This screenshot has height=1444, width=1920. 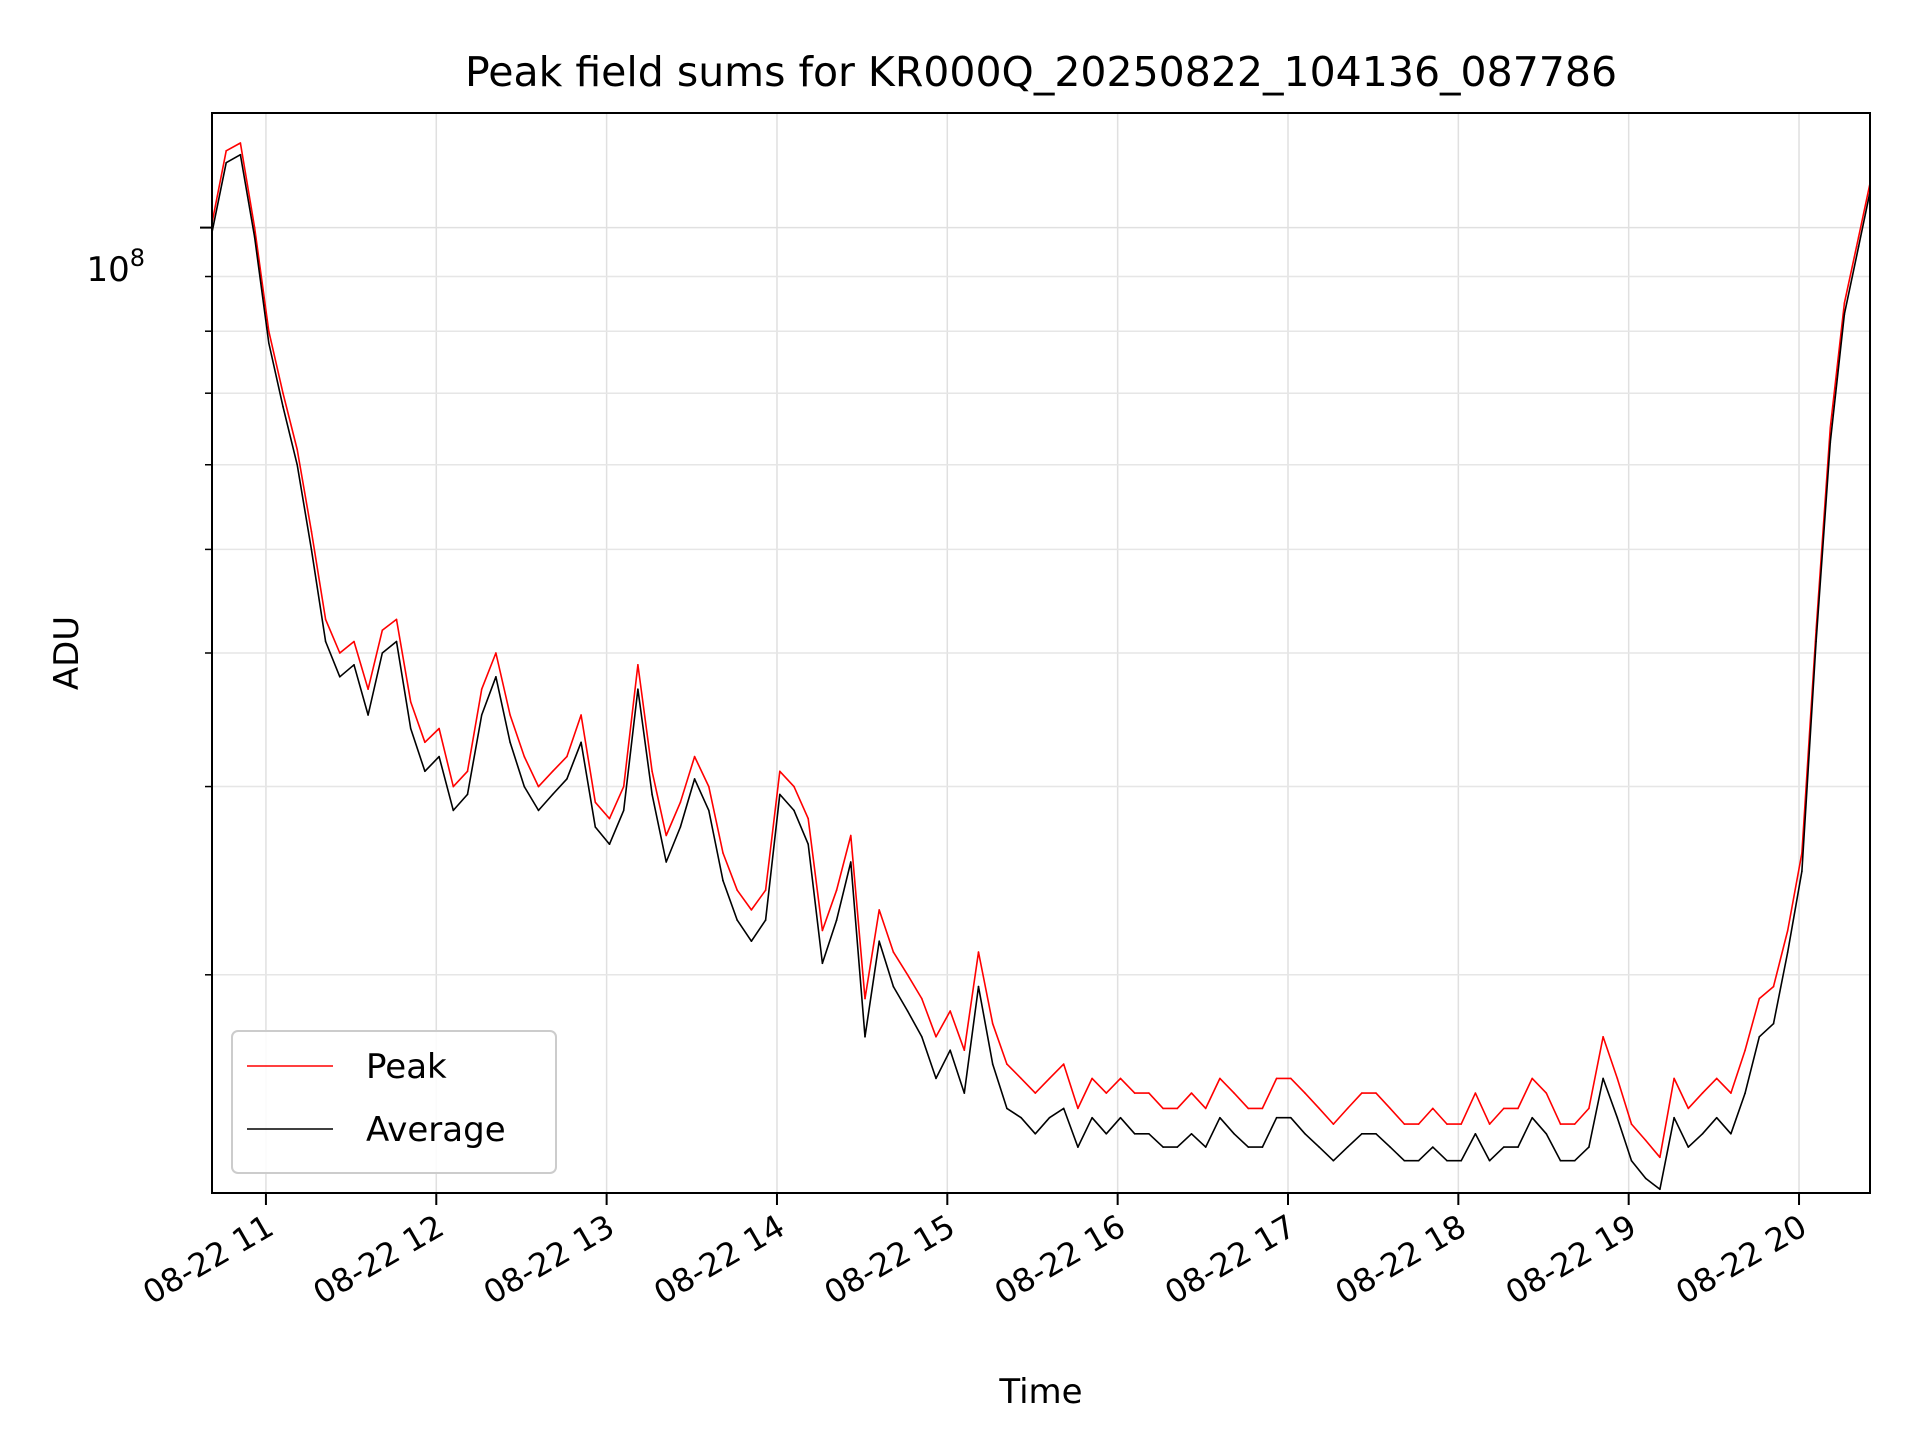 What do you see at coordinates (1040, 1392) in the screenshot?
I see `x-axis-label: Time` at bounding box center [1040, 1392].